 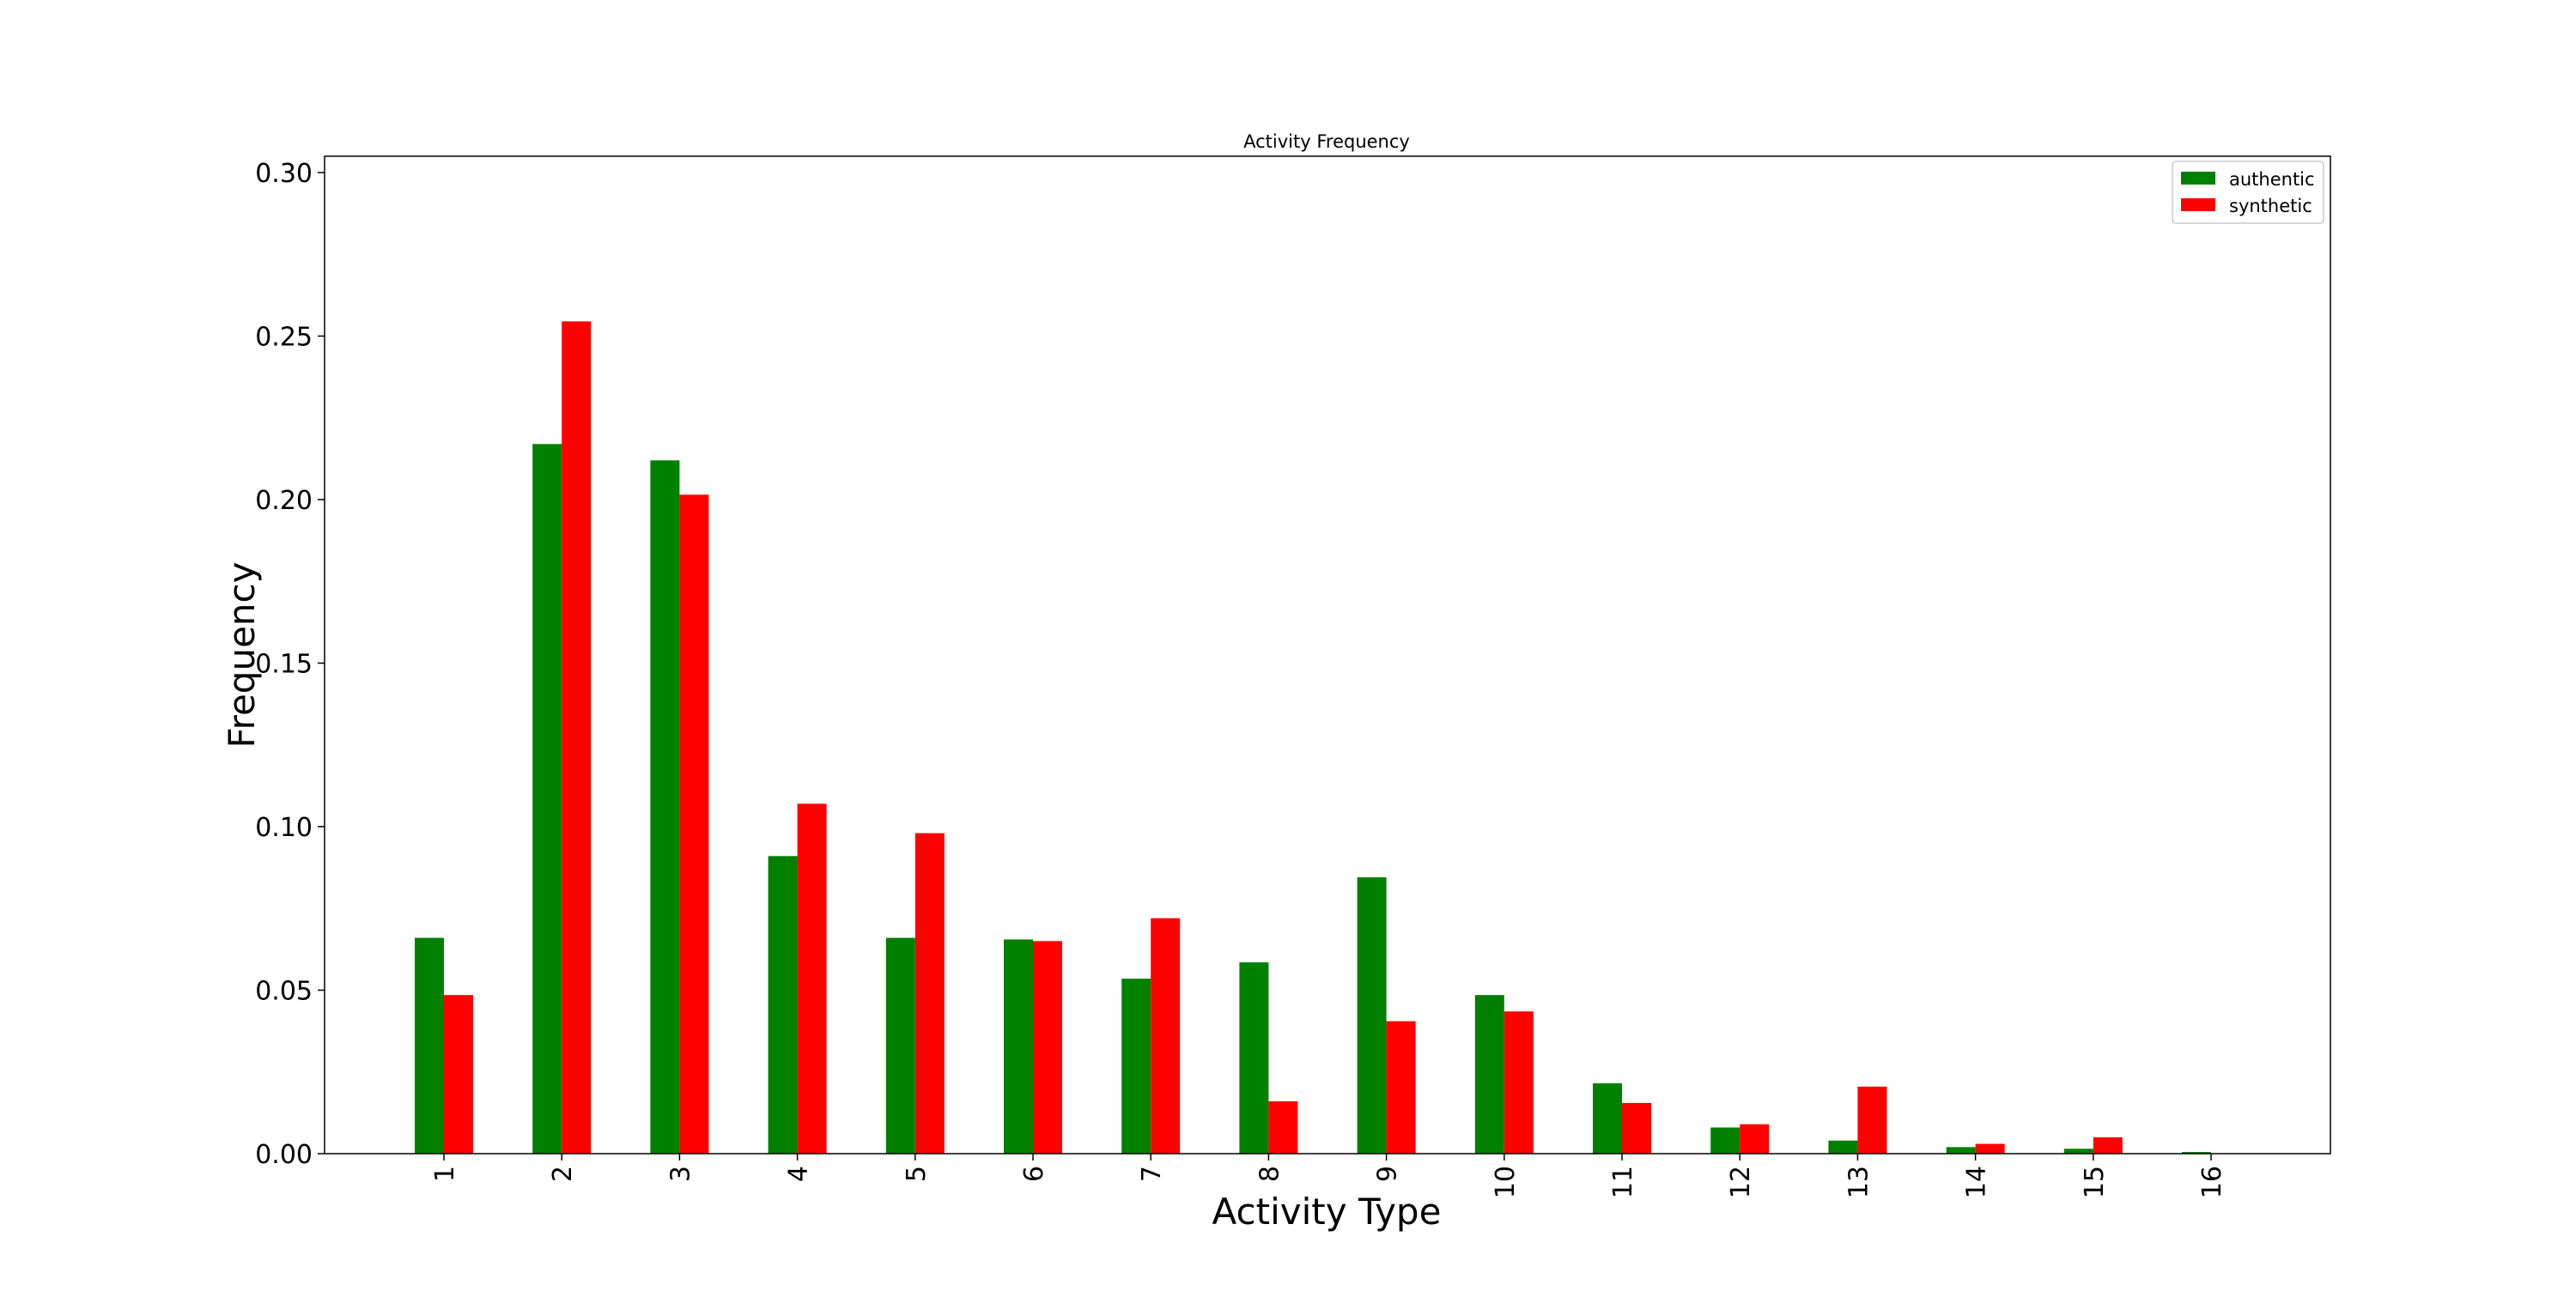 What do you see at coordinates (563, 1174) in the screenshot?
I see `x-tick-label: 2` at bounding box center [563, 1174].